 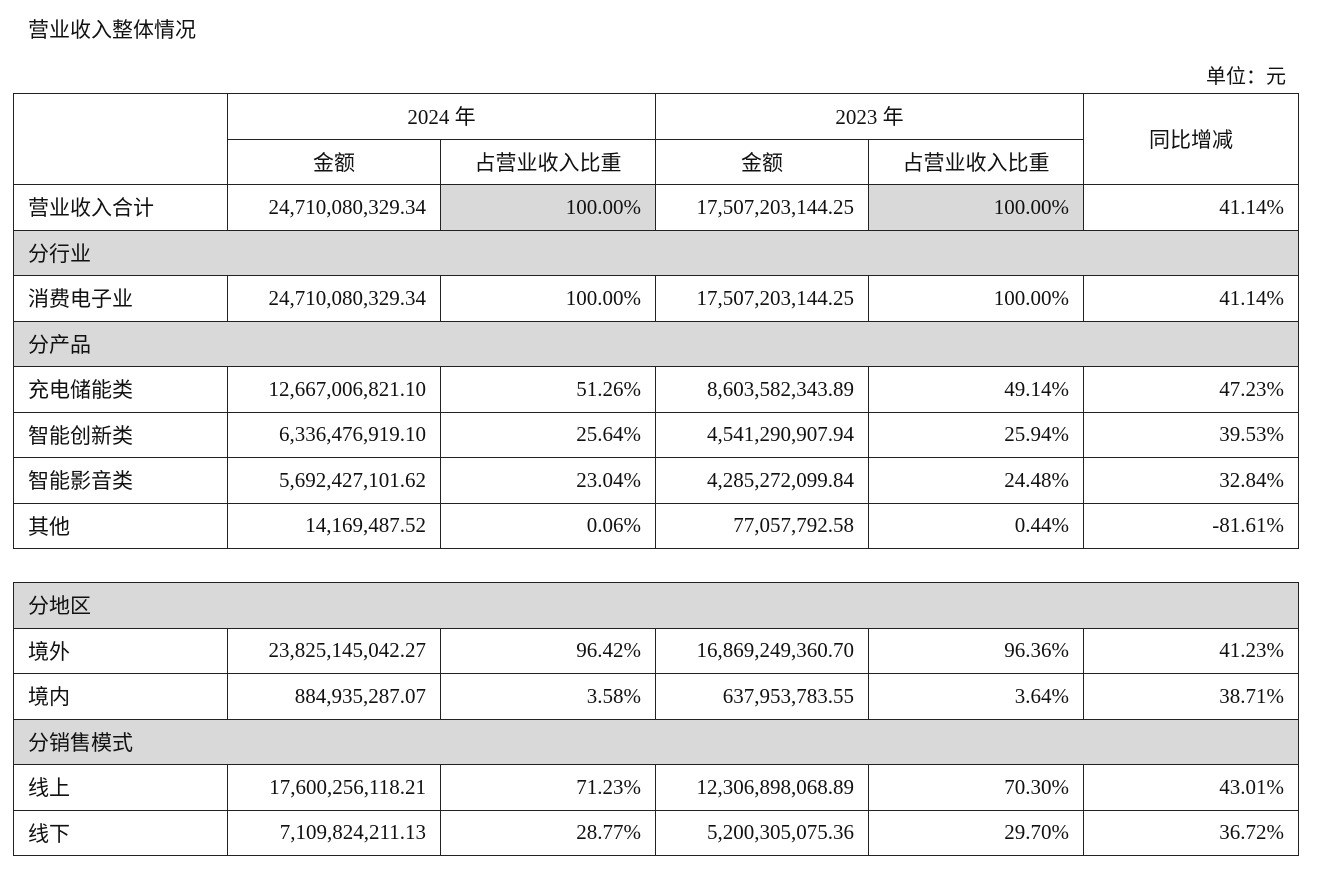 What do you see at coordinates (548, 389) in the screenshot?
I see `share-2024: 51.26%` at bounding box center [548, 389].